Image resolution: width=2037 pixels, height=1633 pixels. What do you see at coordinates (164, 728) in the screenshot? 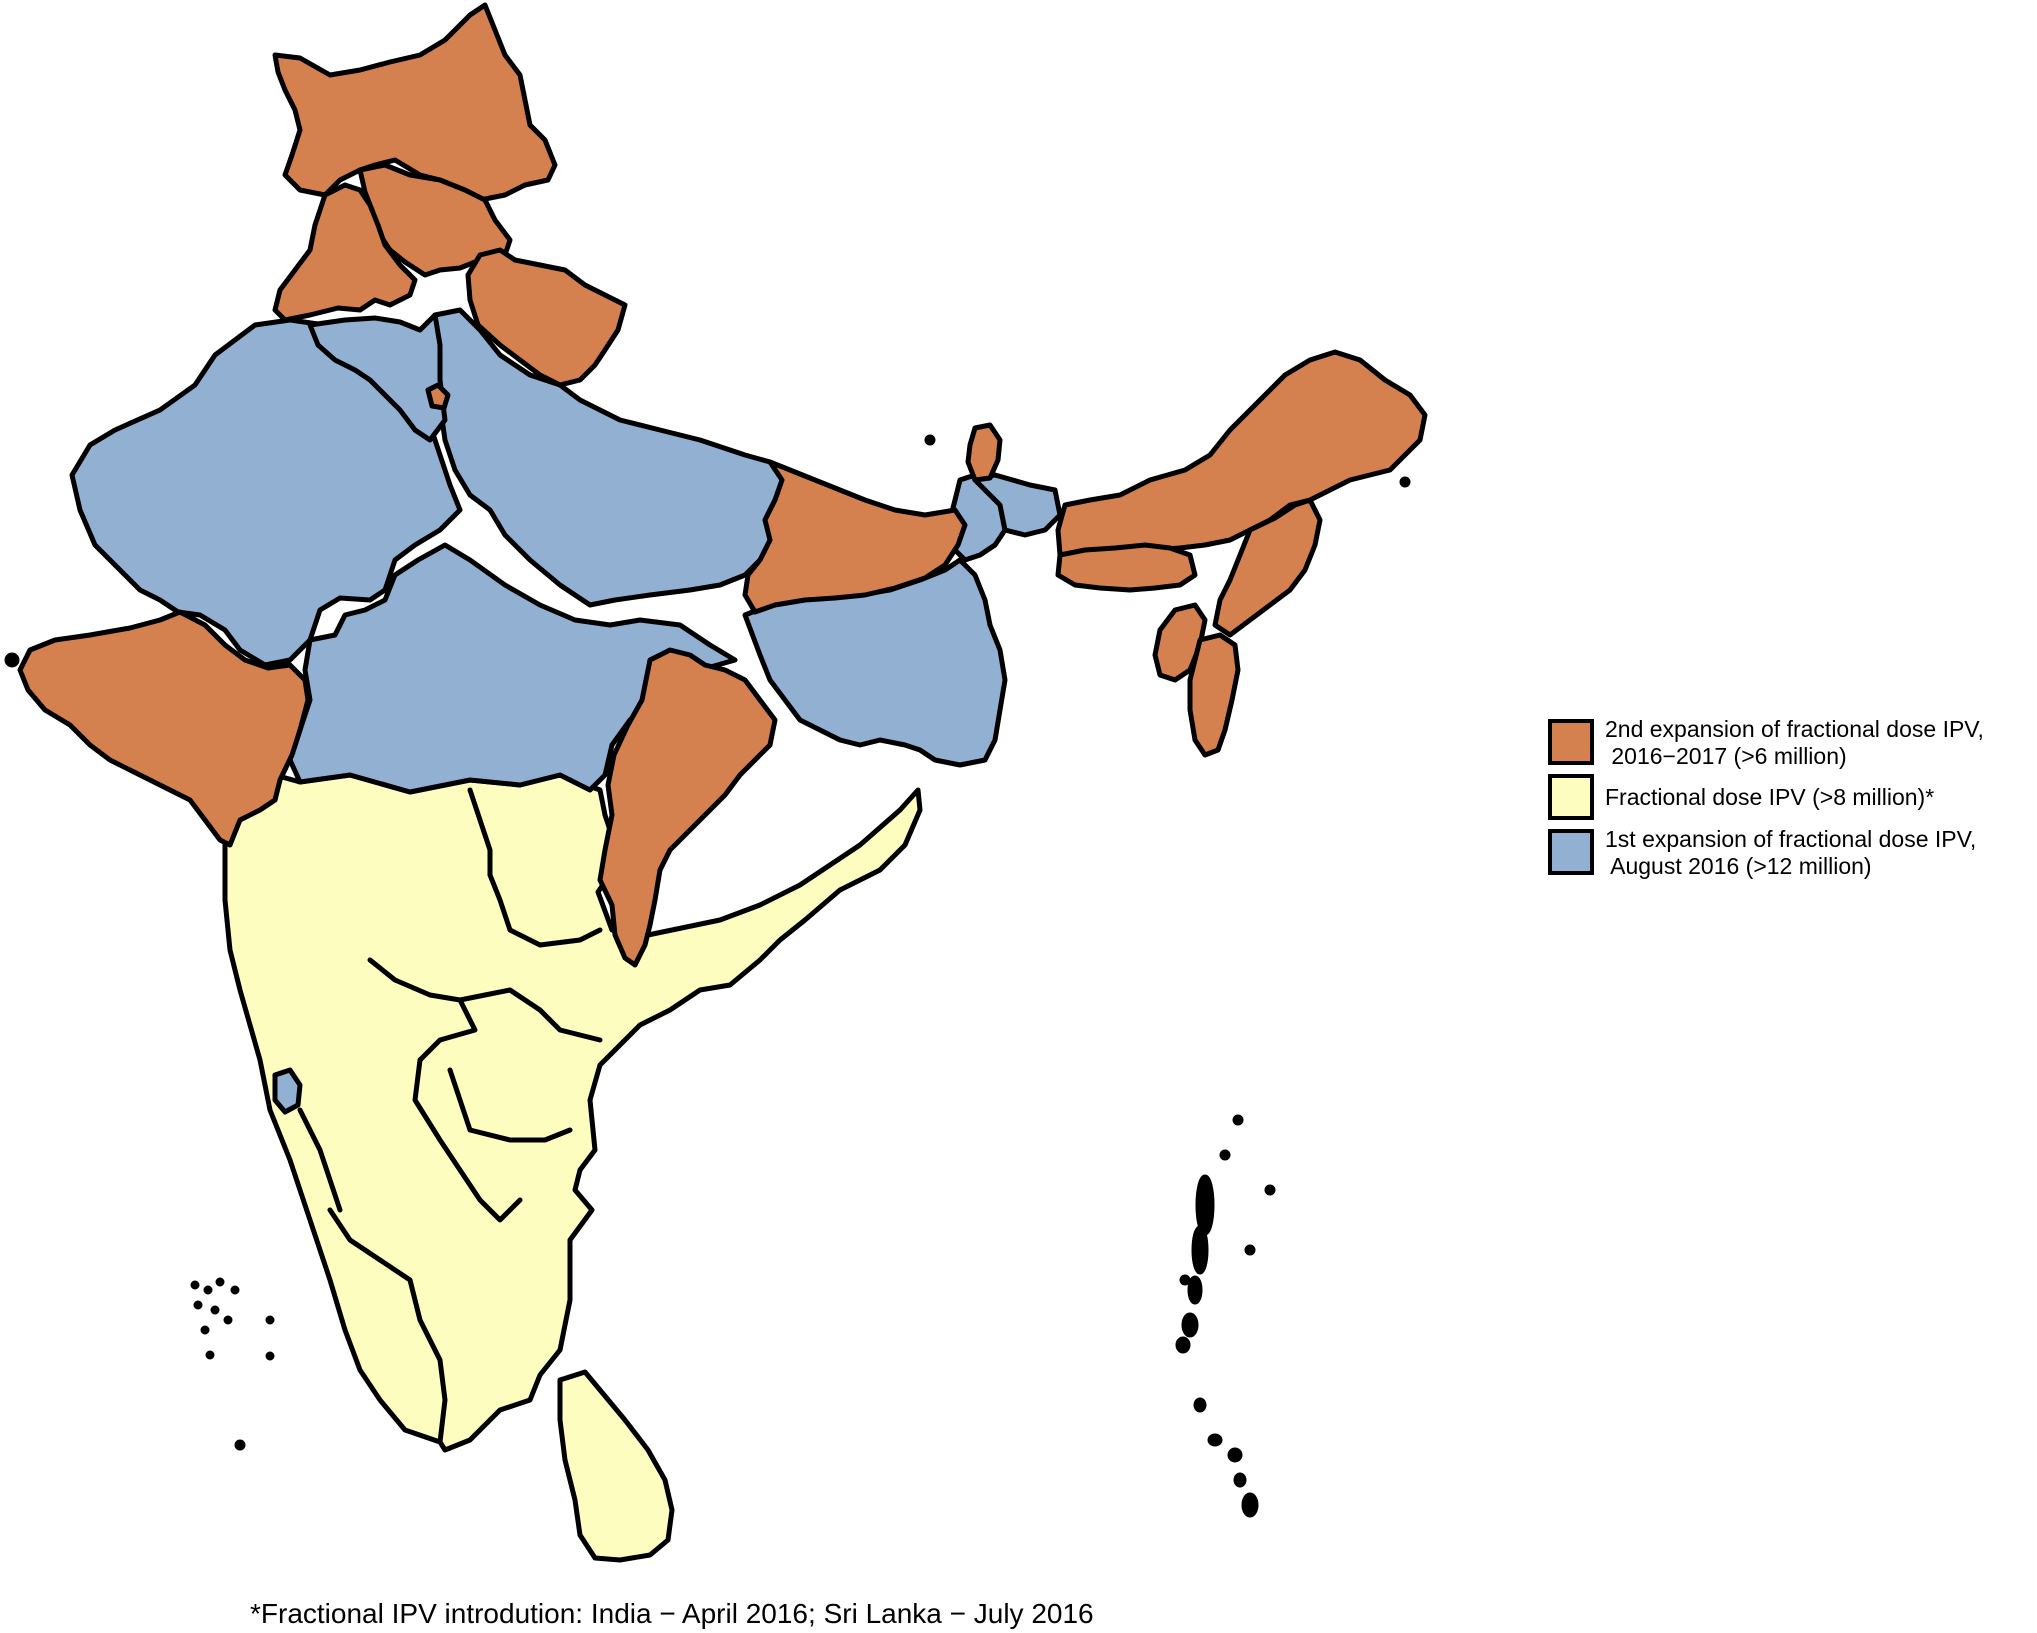
I see `region-gujarat` at bounding box center [164, 728].